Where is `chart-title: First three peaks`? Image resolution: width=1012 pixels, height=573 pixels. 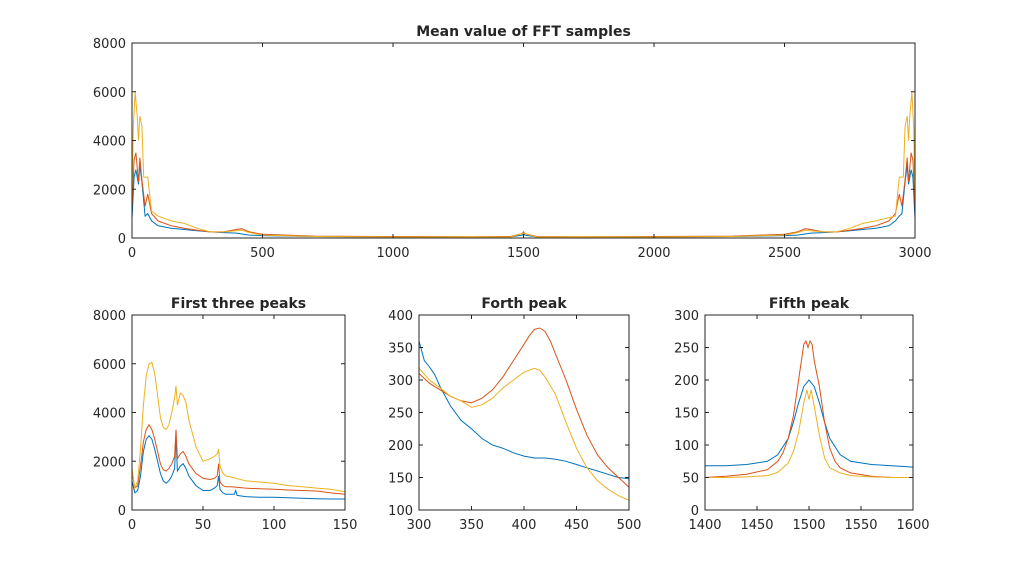 chart-title: First three peaks is located at coordinates (238, 304).